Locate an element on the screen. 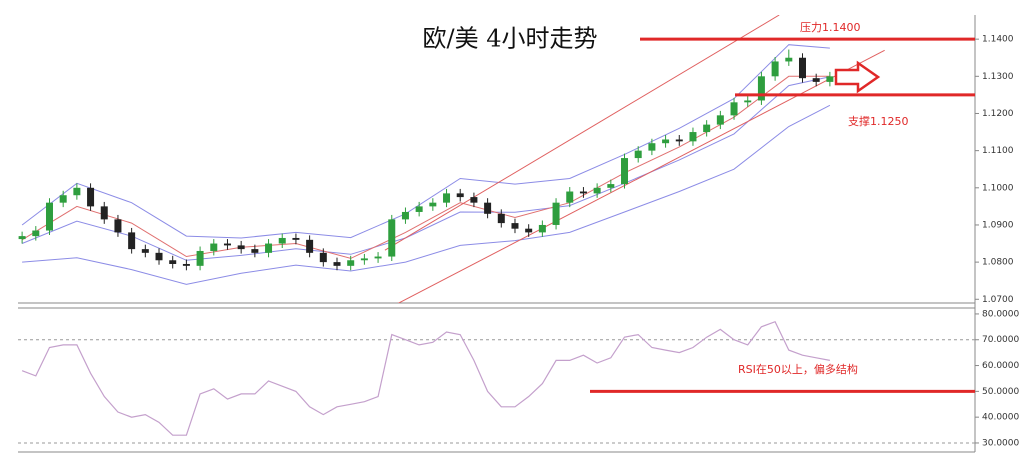 The image size is (1024, 461). y-tick-label: 80.0000 is located at coordinates (1000, 314).